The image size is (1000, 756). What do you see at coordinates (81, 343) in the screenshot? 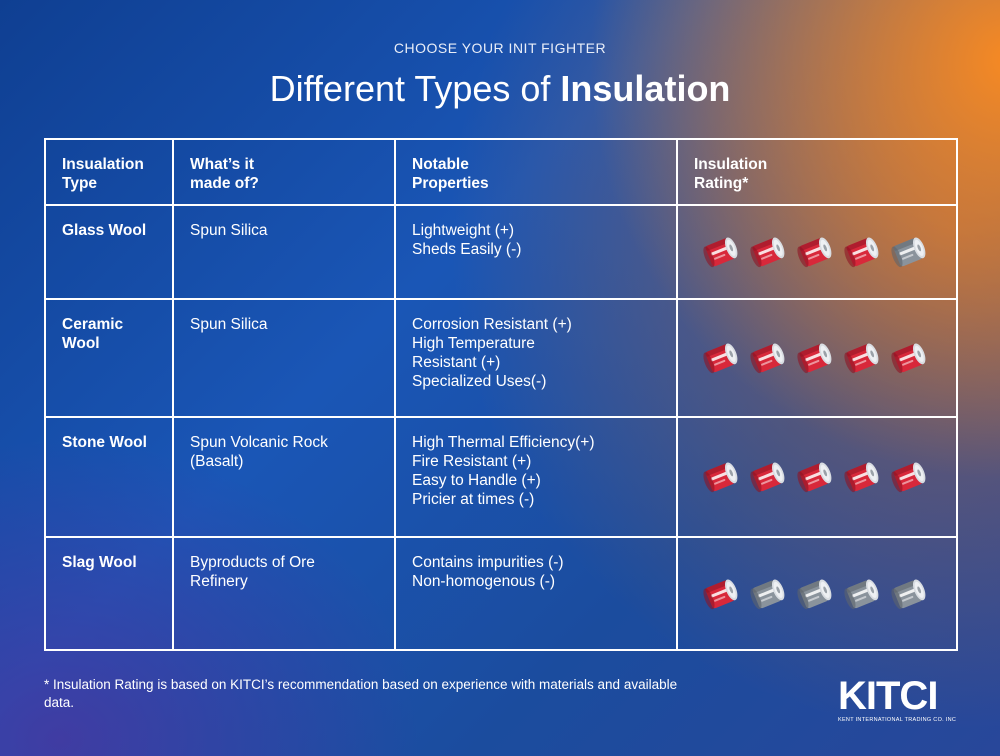
I see `type-line: Wool` at bounding box center [81, 343].